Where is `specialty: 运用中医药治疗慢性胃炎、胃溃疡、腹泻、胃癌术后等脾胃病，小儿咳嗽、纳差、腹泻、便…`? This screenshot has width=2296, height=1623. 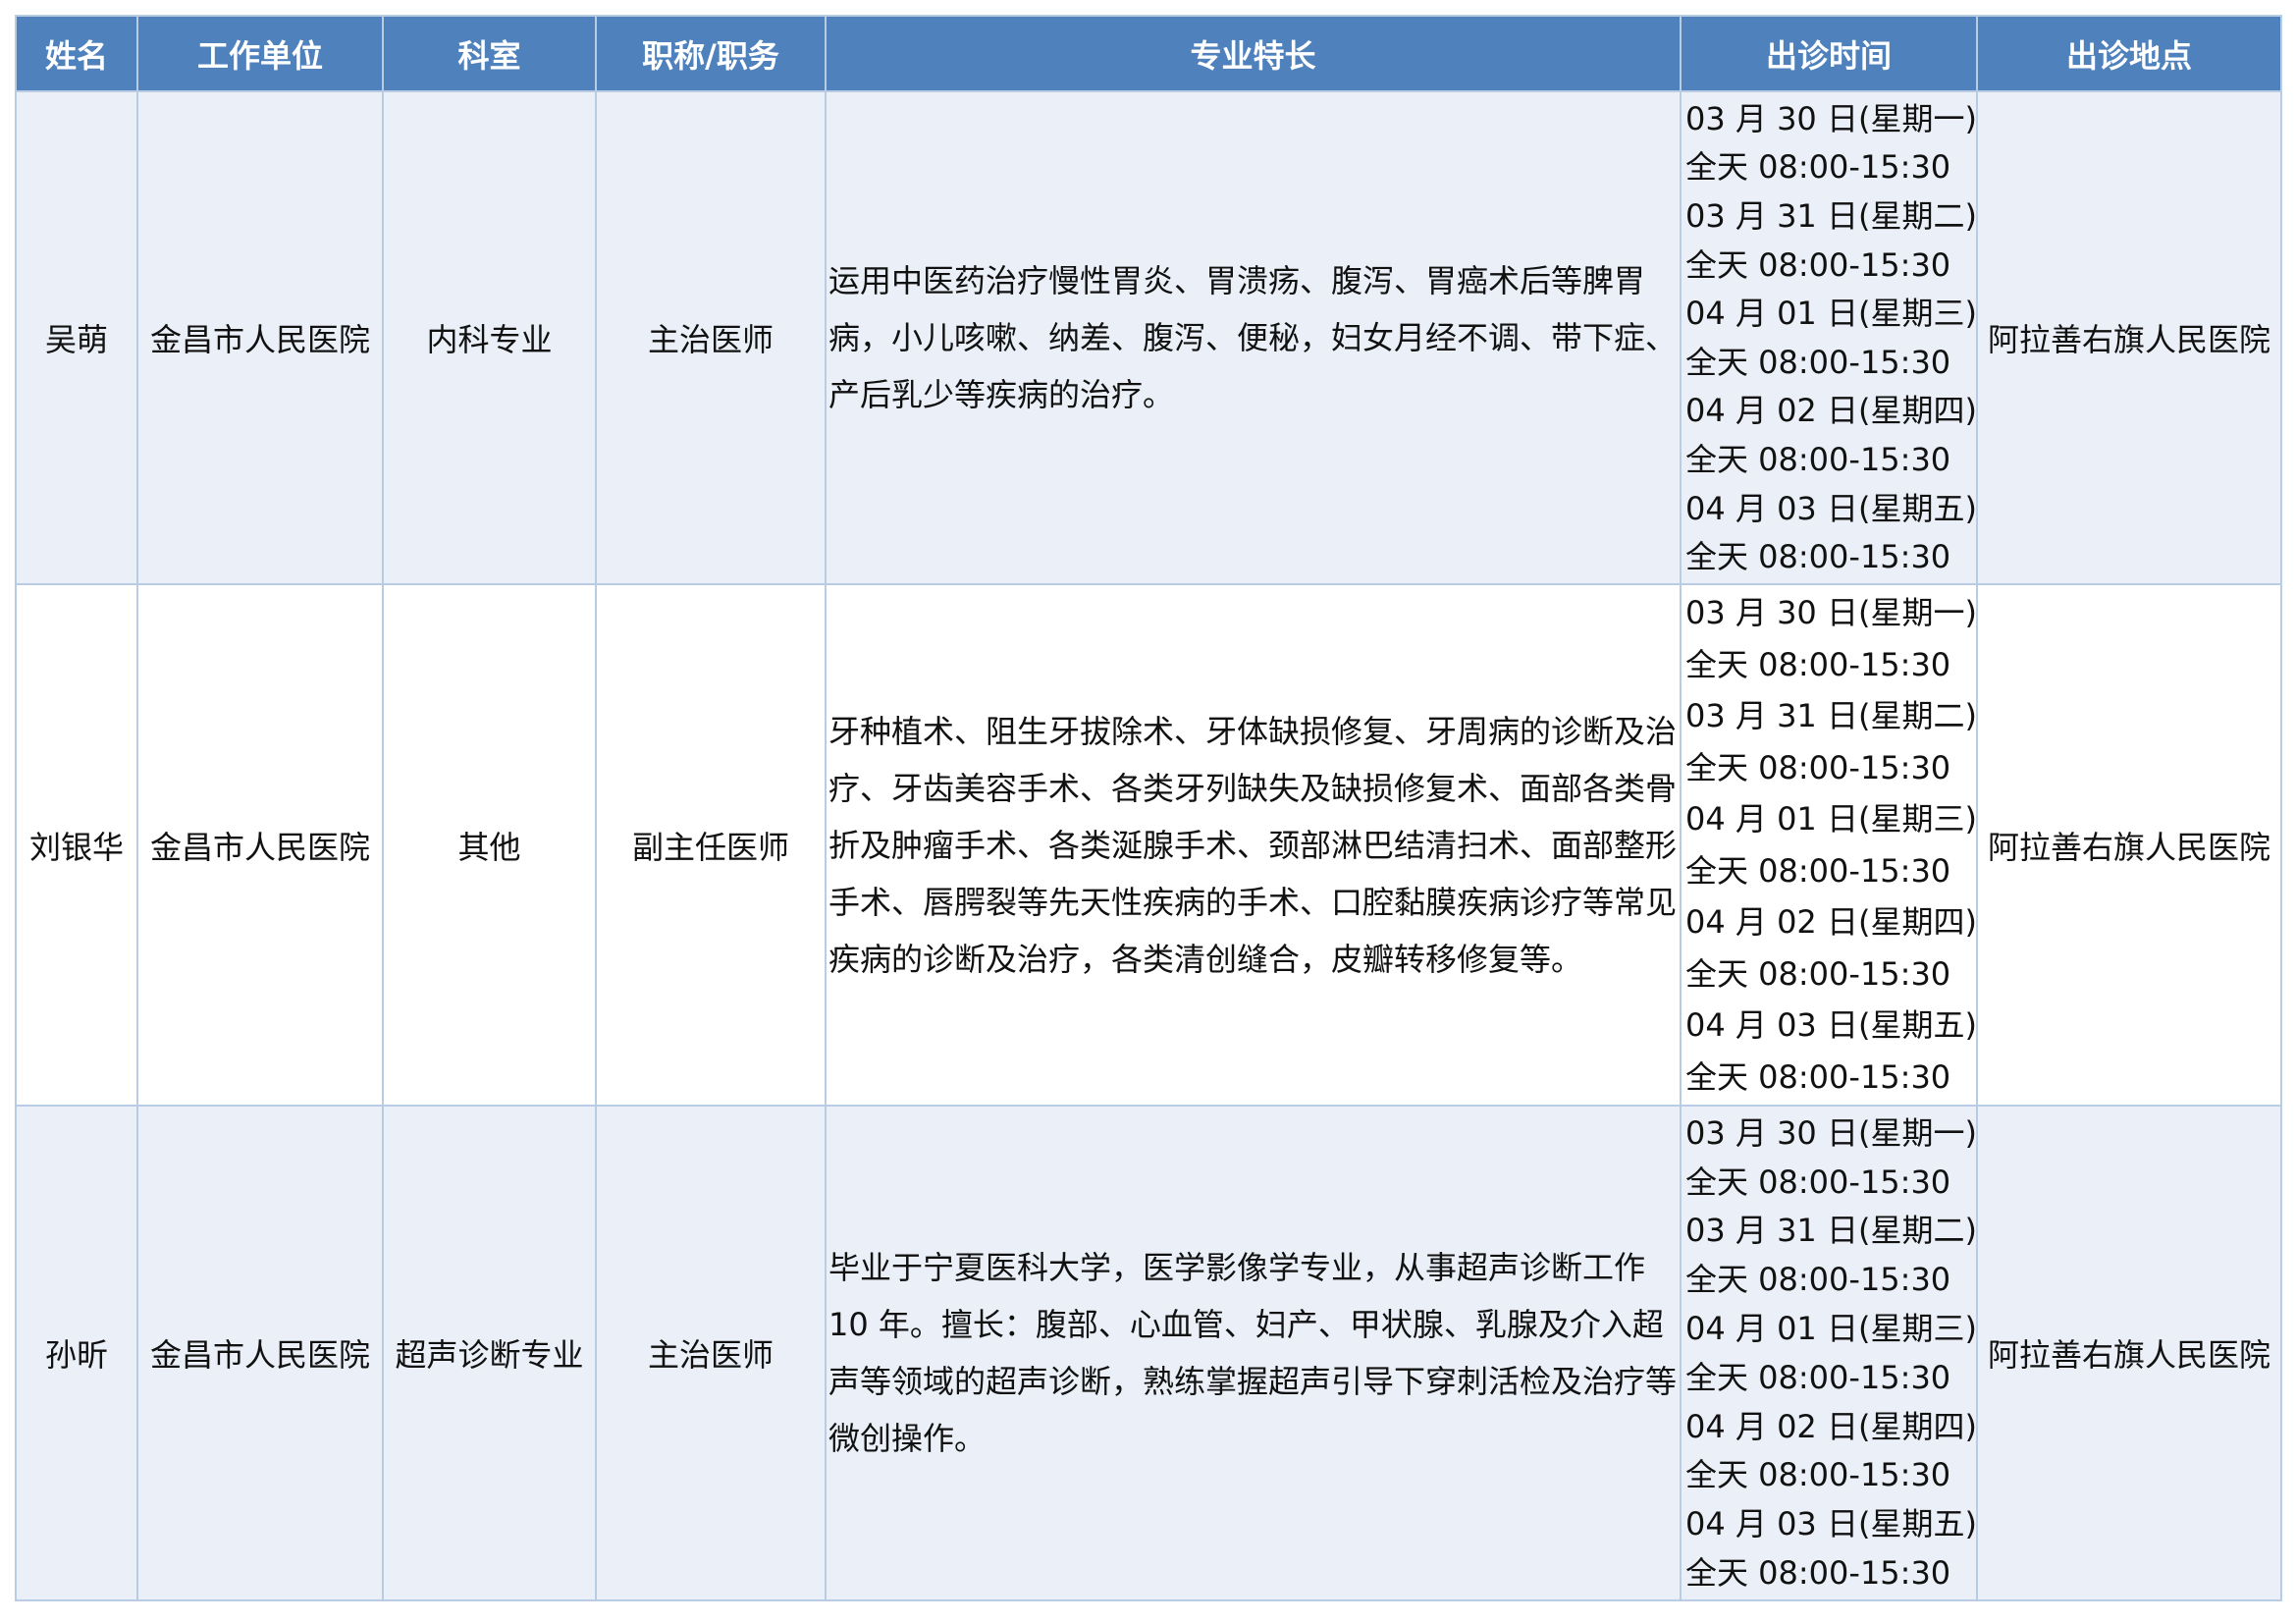
specialty: 运用中医药治疗慢性胃炎、胃溃疡、腹泻、胃癌术后等脾胃病，小儿咳嗽、纳差、腹泻、便… is located at coordinates (1253, 337).